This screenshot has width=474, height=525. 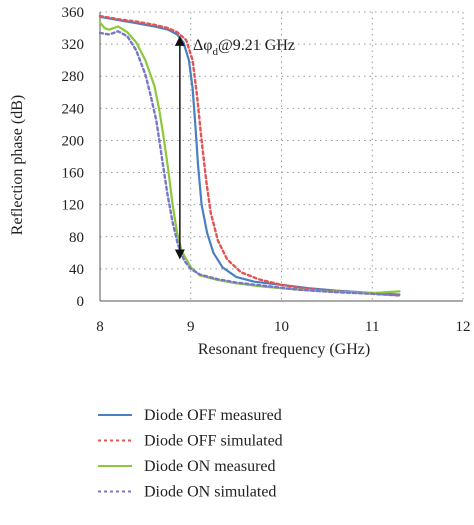 What do you see at coordinates (81, 302) in the screenshot?
I see `y-tick-label: 0` at bounding box center [81, 302].